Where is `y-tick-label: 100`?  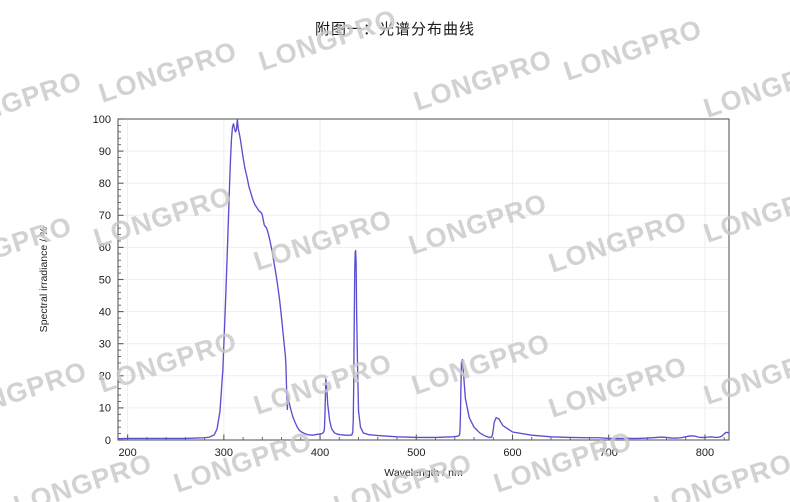
y-tick-label: 100 is located at coordinates (102, 120).